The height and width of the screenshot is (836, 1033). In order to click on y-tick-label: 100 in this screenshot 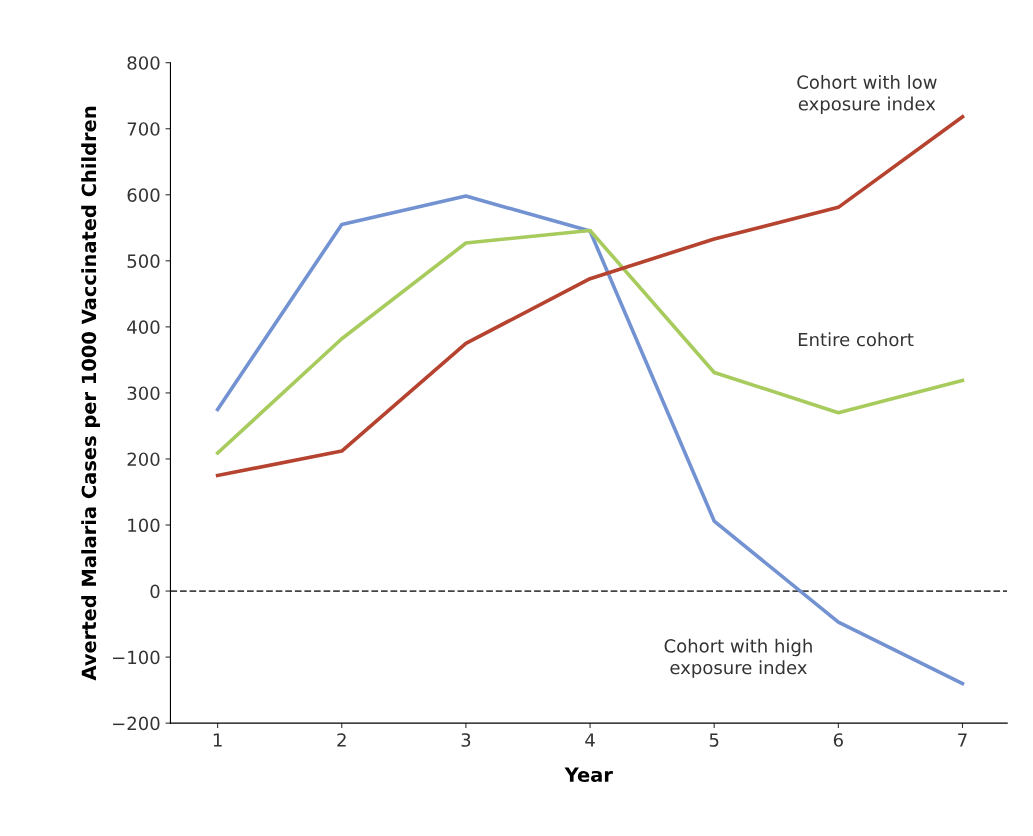, I will do `click(144, 525)`.